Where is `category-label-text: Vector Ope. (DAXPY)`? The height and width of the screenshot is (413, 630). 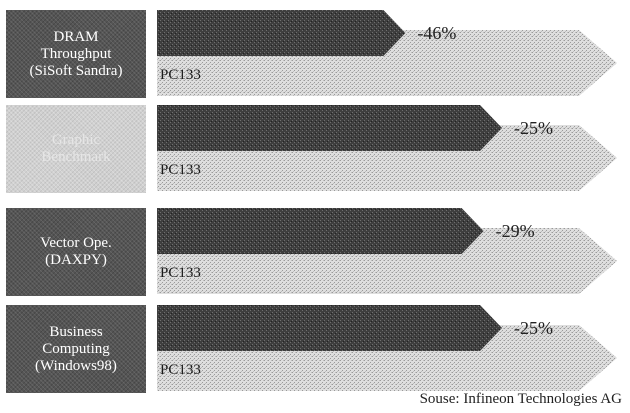
category-label-text: Vector Ope. (DAXPY) is located at coordinates (76, 251).